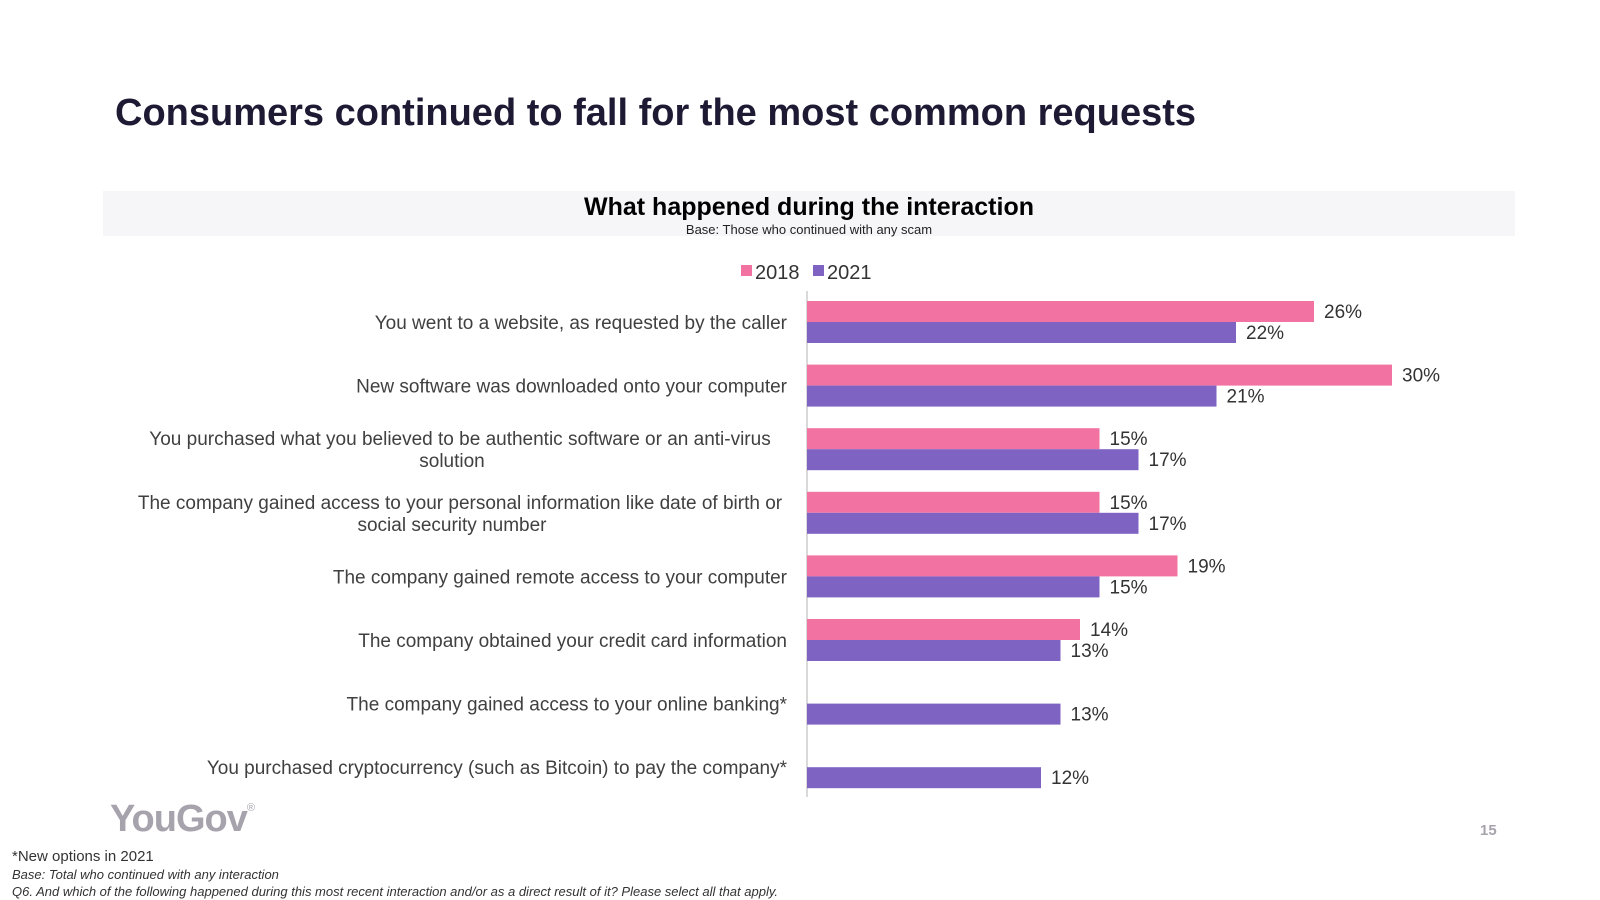 This screenshot has height=900, width=1600. What do you see at coordinates (250, 808) in the screenshot?
I see `logo-registered-mark: ®` at bounding box center [250, 808].